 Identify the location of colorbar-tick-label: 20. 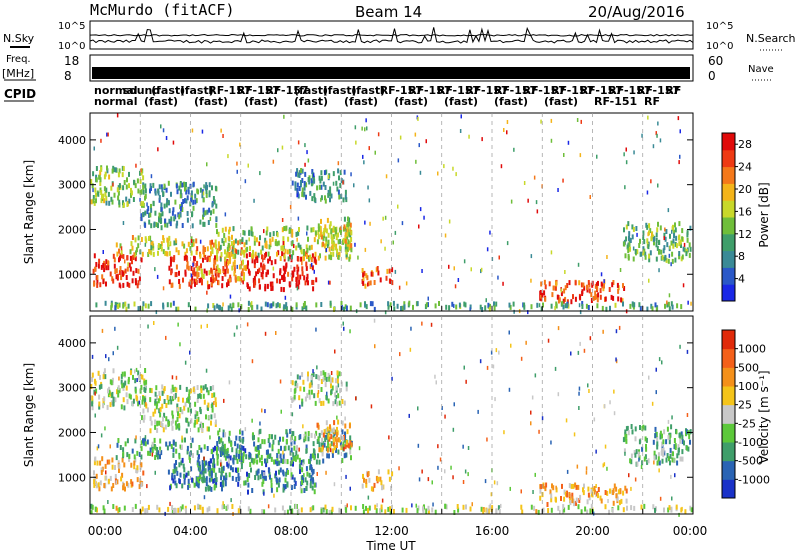
(745, 189).